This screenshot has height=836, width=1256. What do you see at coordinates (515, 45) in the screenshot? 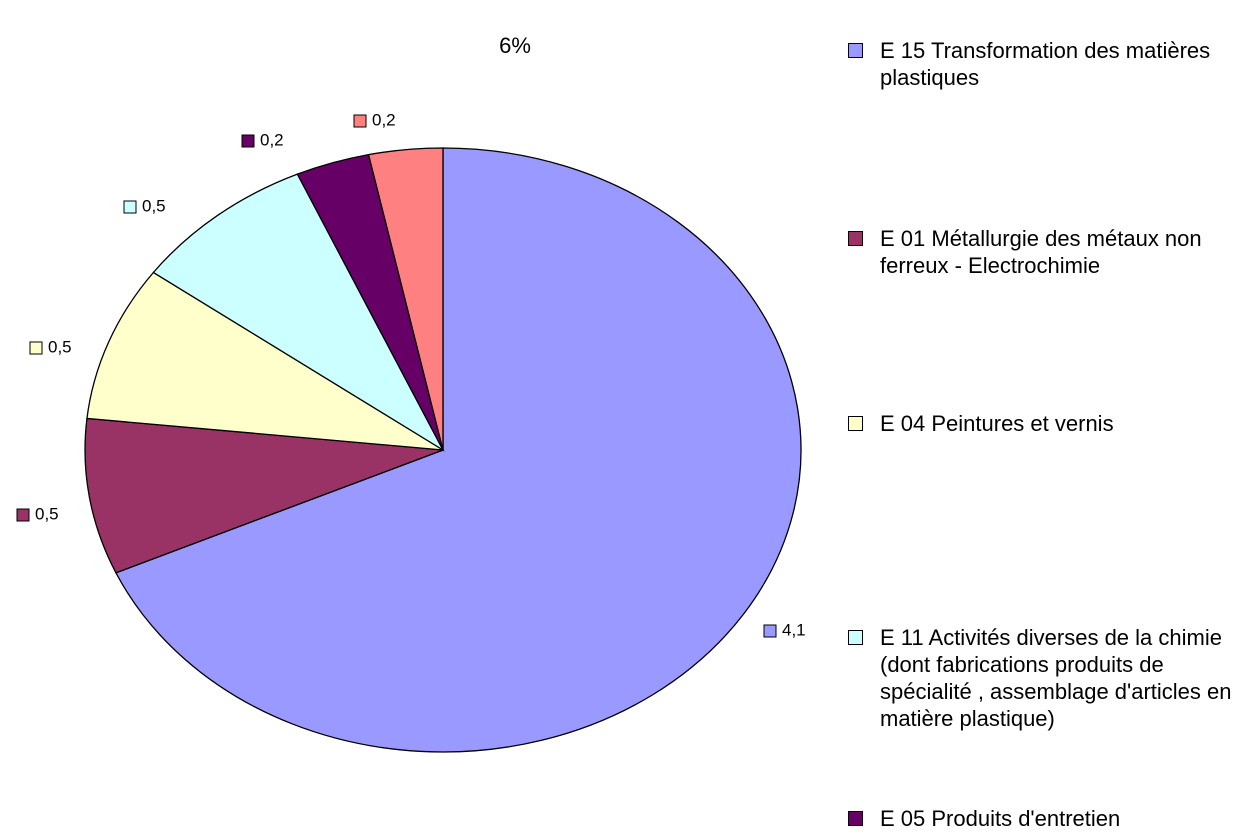
I see `chart-title: 6%` at bounding box center [515, 45].